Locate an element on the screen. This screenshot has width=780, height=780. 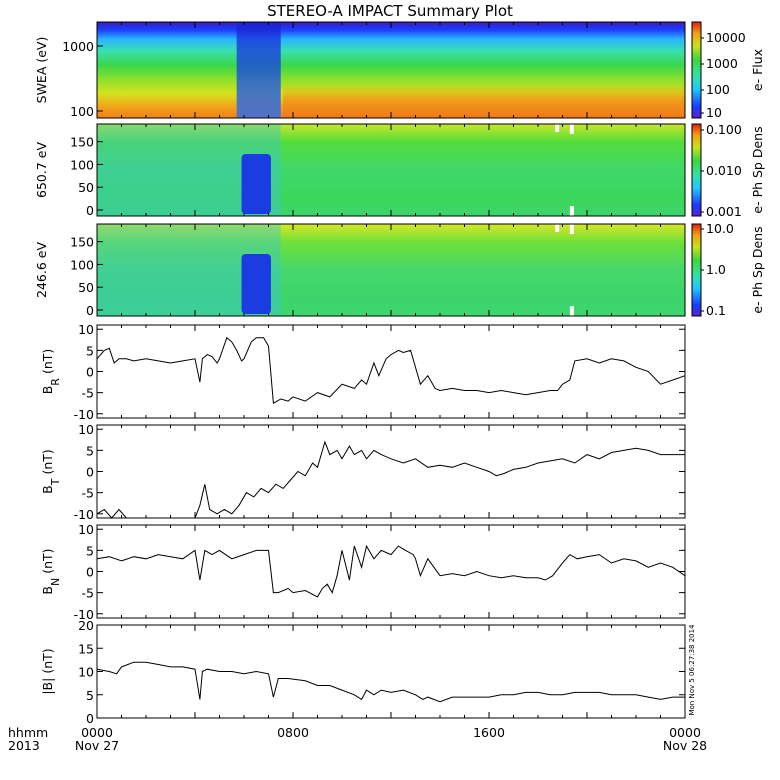
line-panel-ylabel: BR (nT) is located at coordinates (51, 372).